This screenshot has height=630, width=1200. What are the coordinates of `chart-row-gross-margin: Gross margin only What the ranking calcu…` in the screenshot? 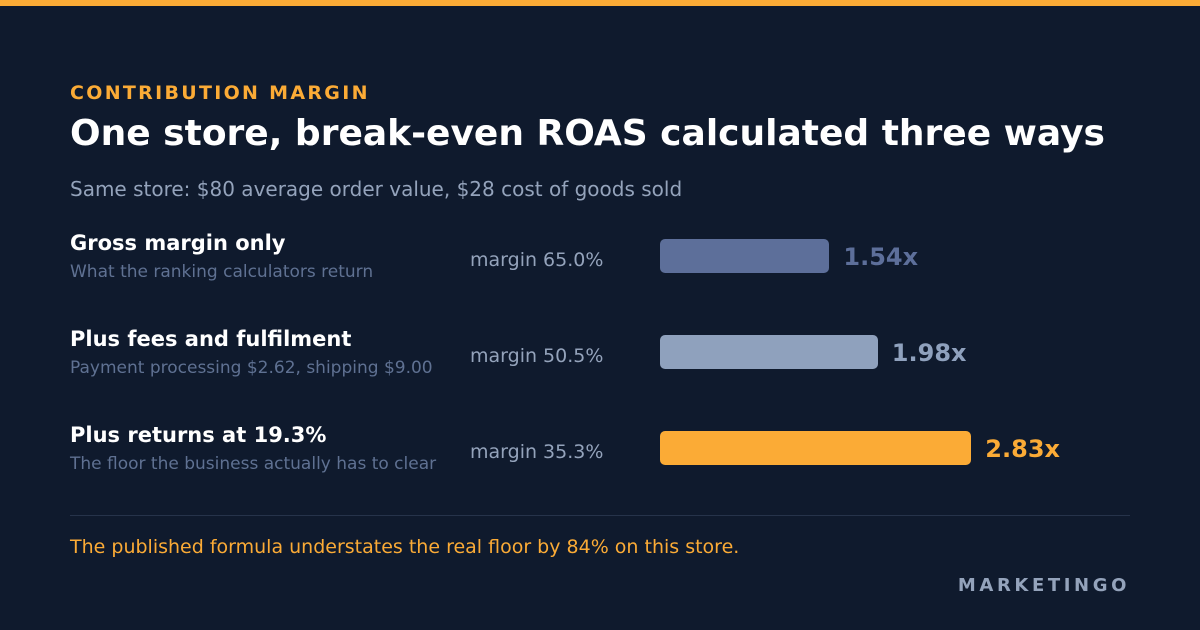 It's located at (600, 276).